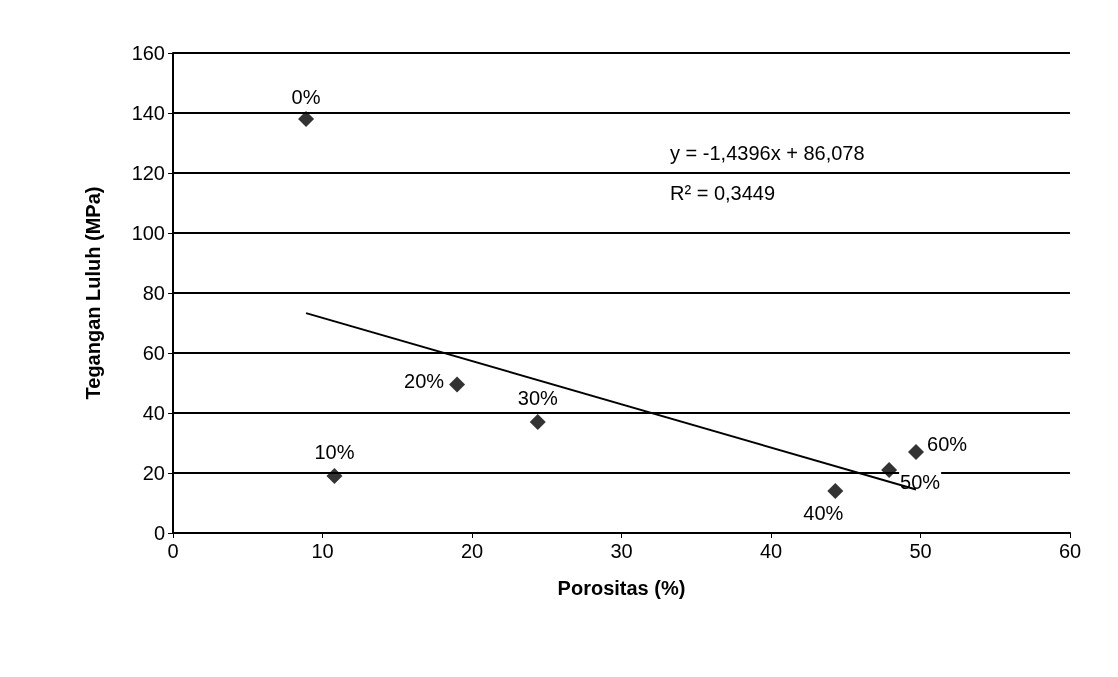 This screenshot has height=677, width=1118. I want to click on y-tick-label: 0, so click(159, 533).